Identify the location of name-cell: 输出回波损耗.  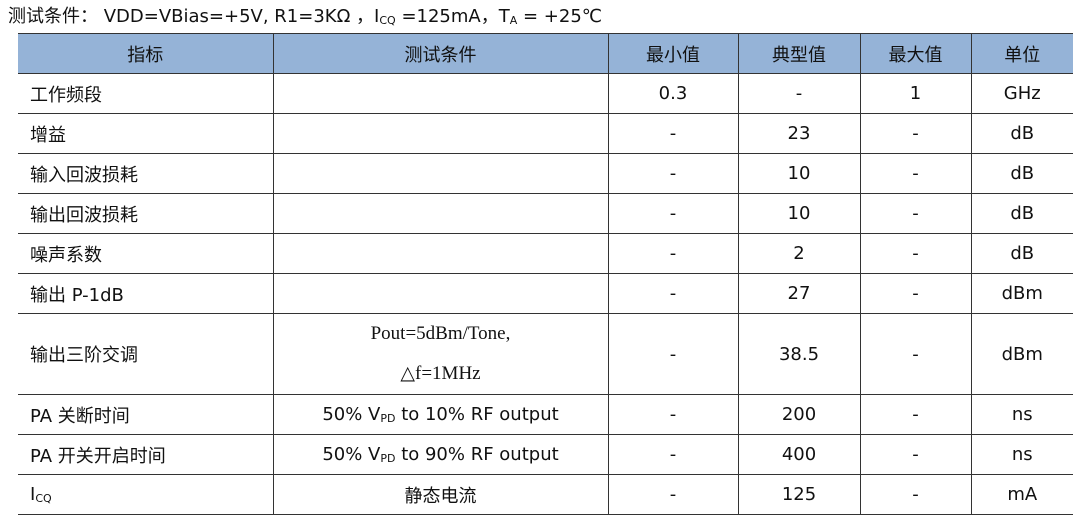
(146, 213).